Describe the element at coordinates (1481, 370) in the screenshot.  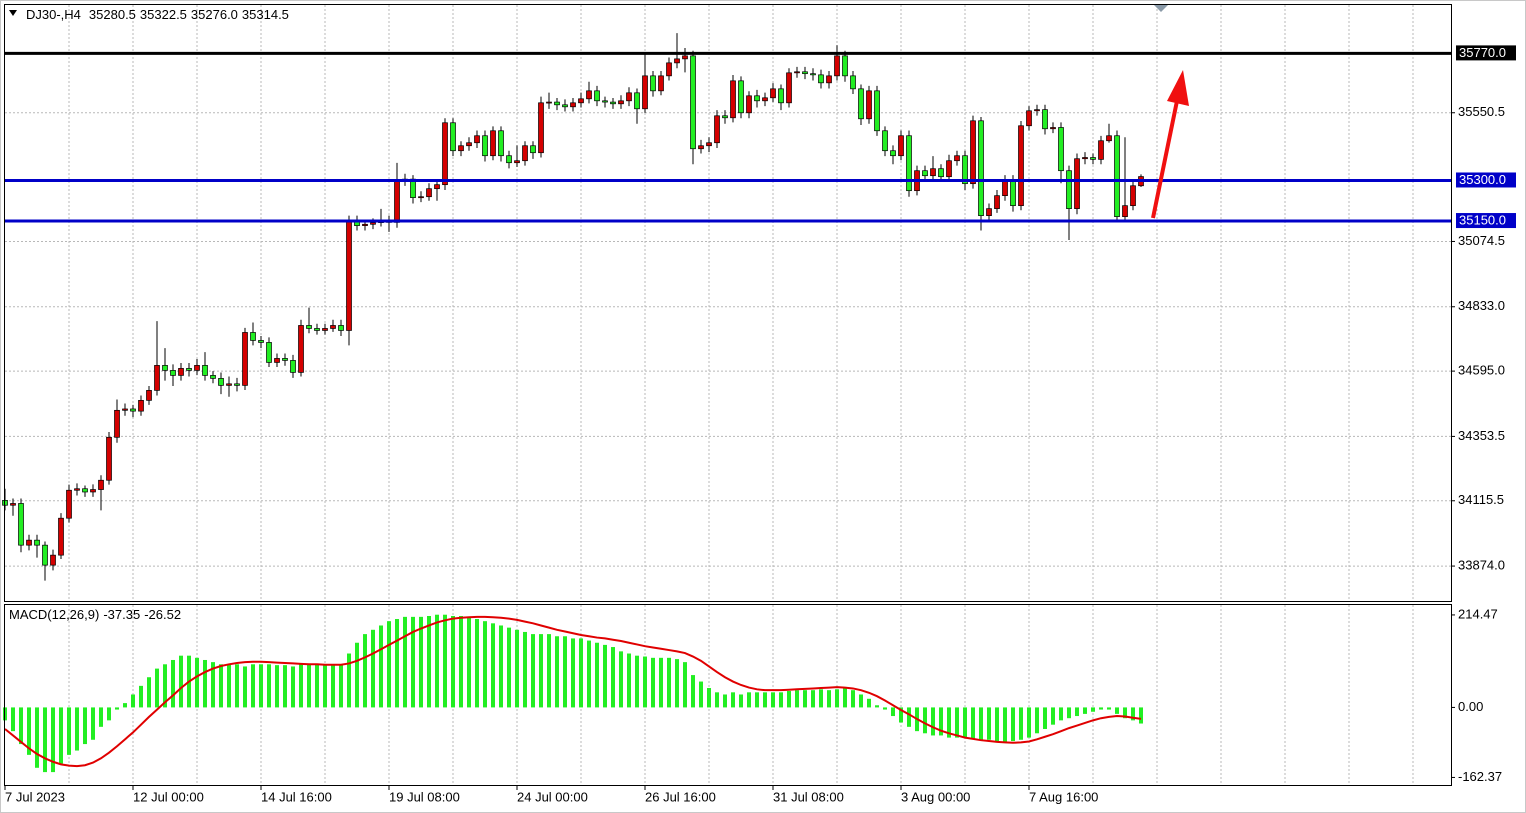
I see `y-tick-label: 34595.0` at that location.